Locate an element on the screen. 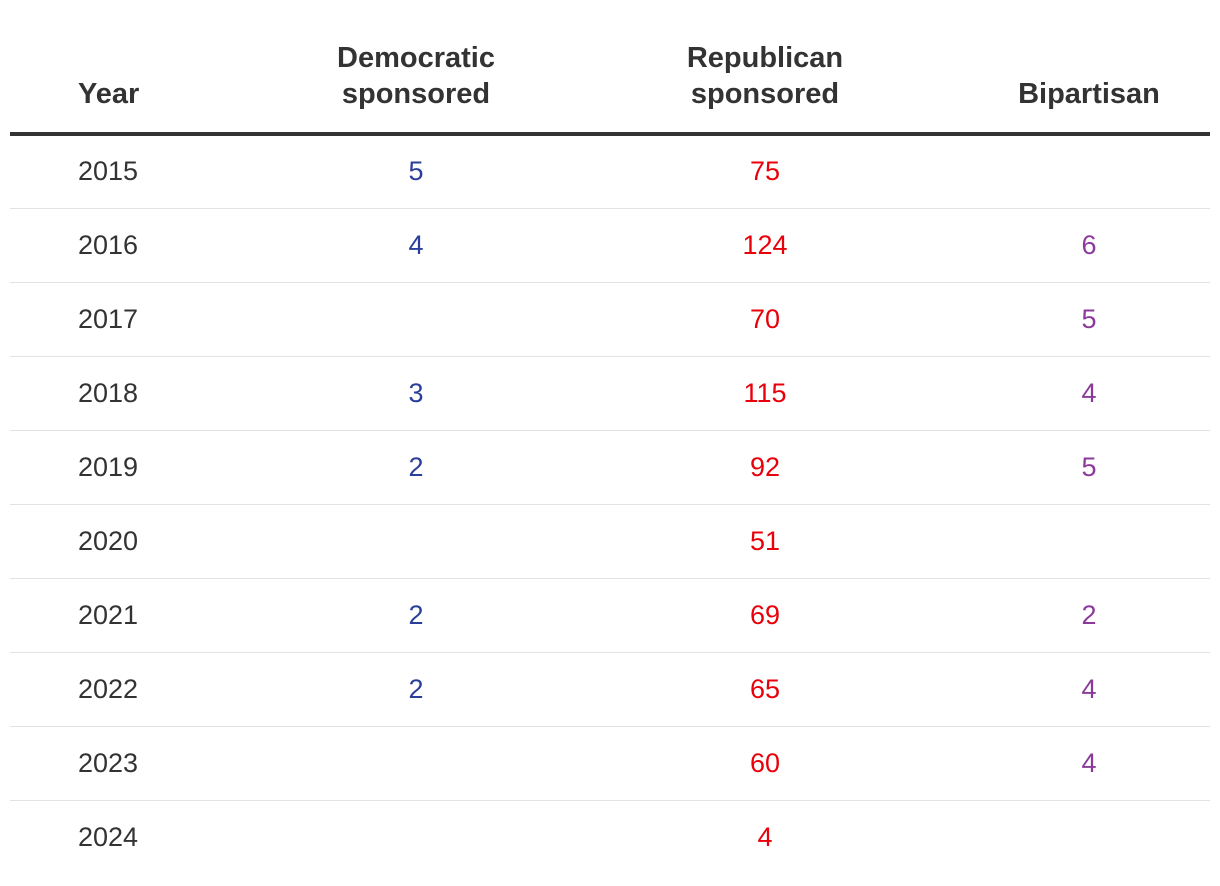 The height and width of the screenshot is (886, 1220). table-row: 2016 4 124 6 is located at coordinates (610, 245).